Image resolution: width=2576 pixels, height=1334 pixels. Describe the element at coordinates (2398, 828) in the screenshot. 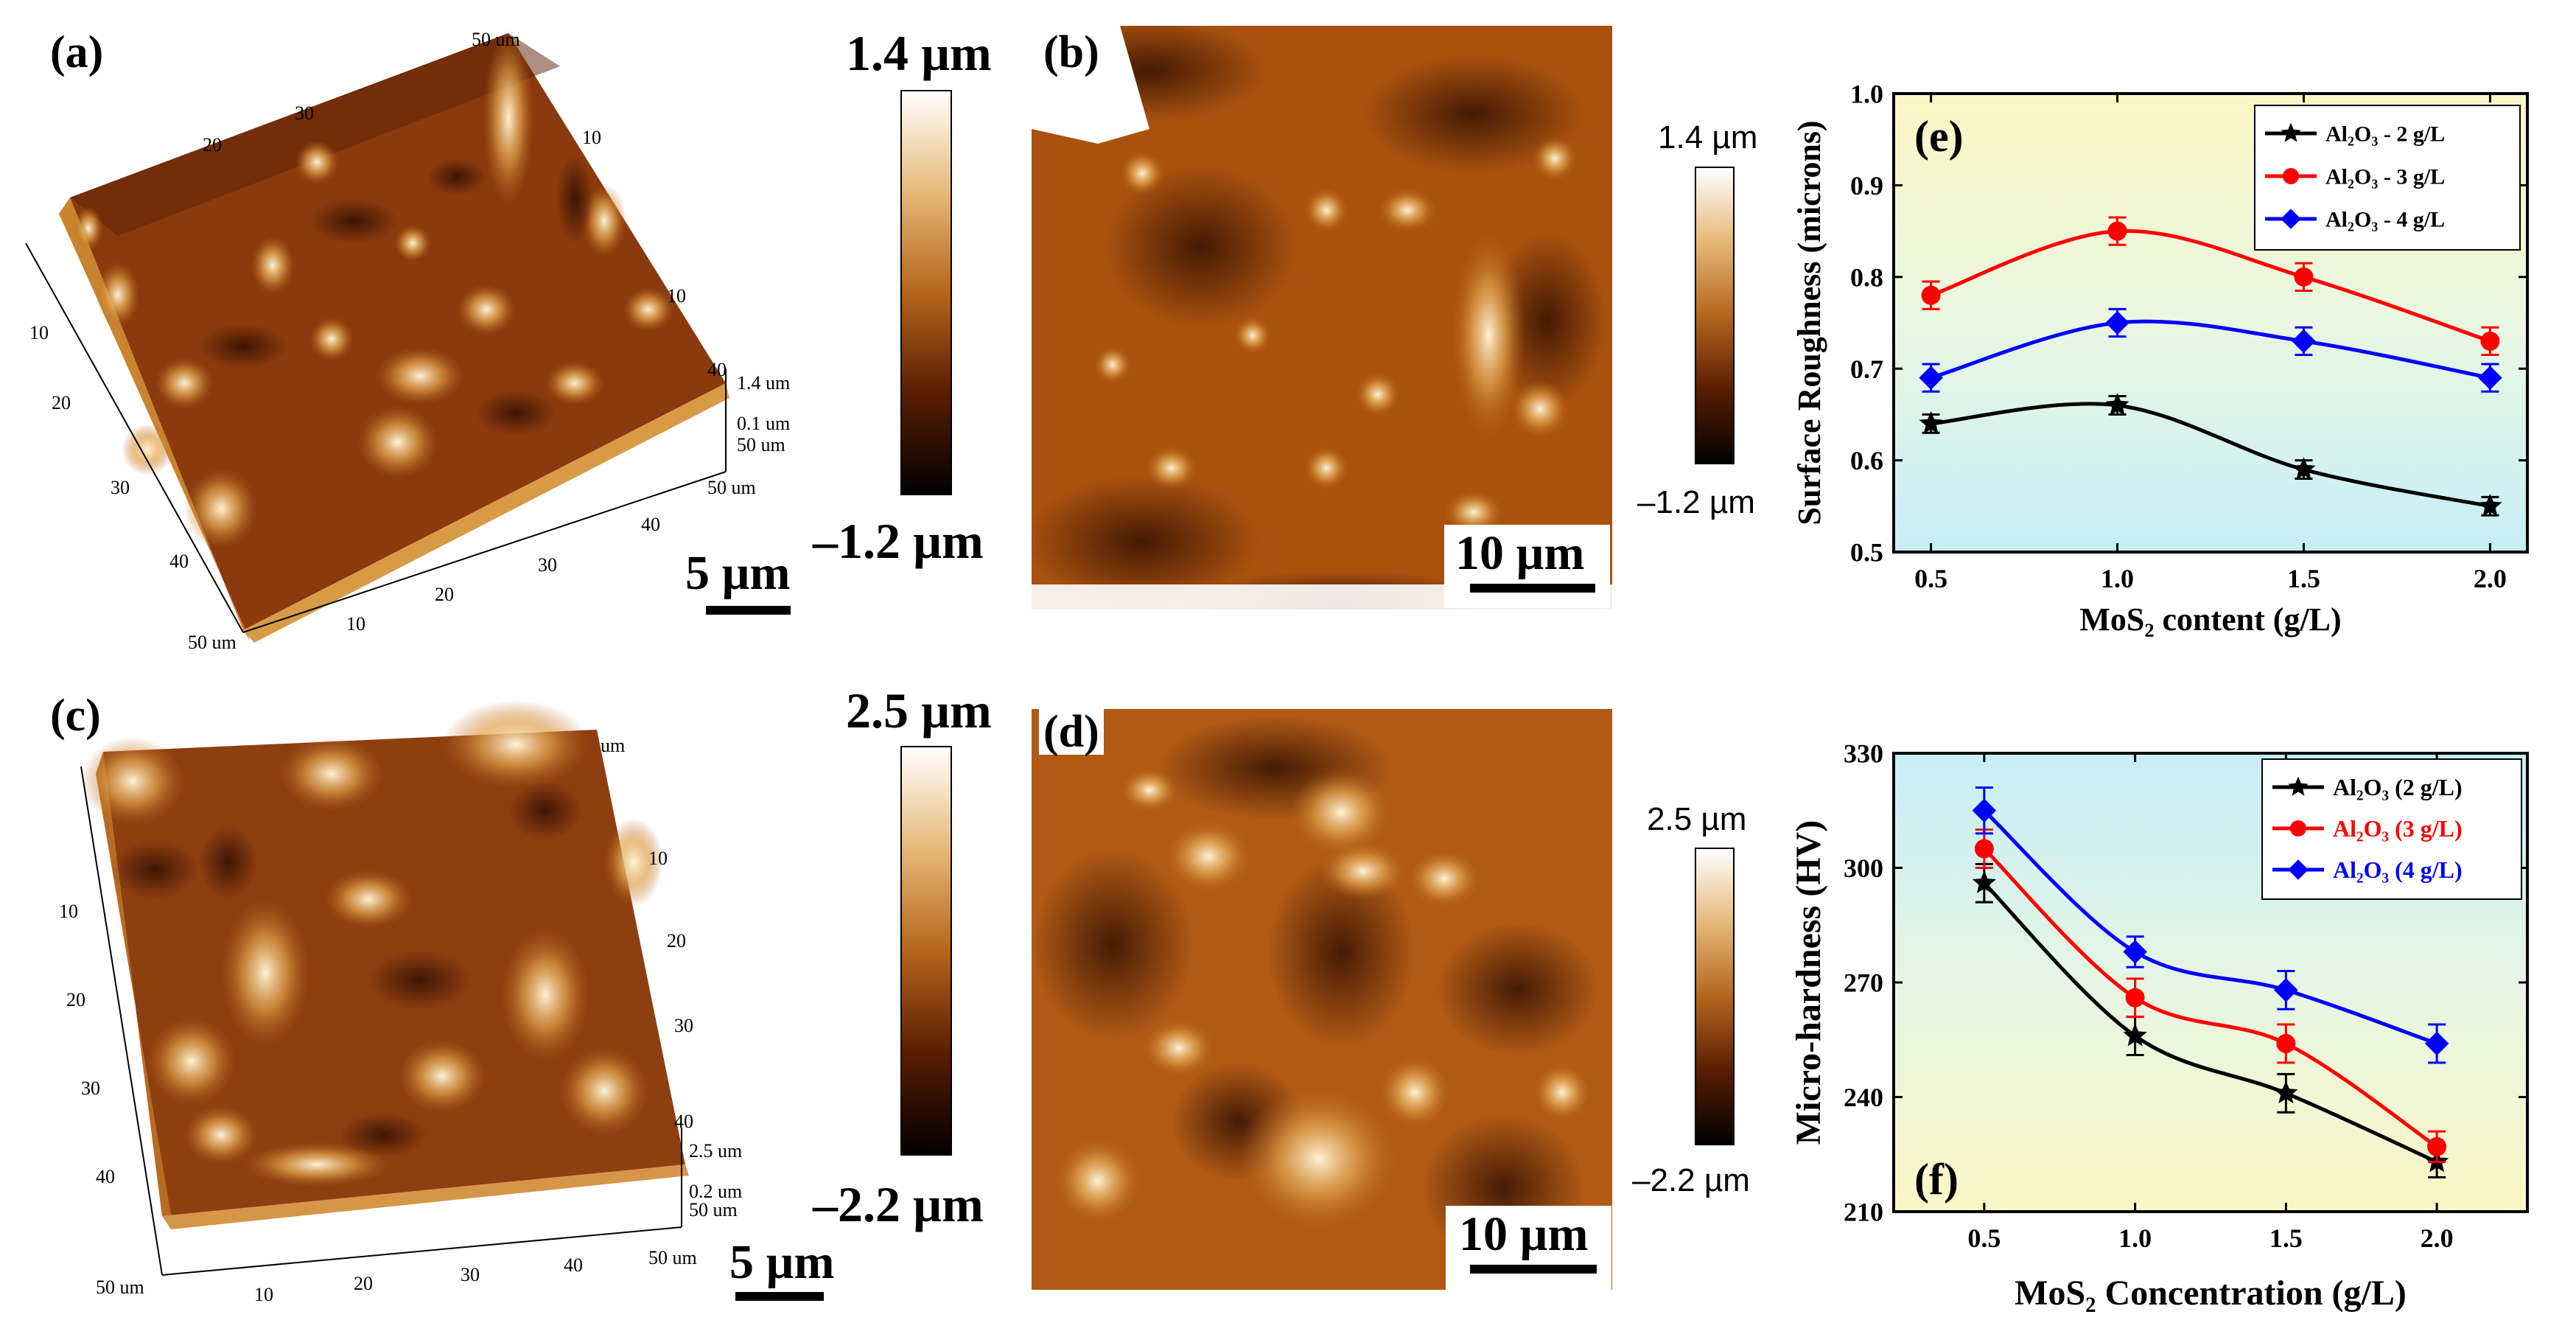

I see `legend-label: Al₂O₃ (3 g/L)` at that location.